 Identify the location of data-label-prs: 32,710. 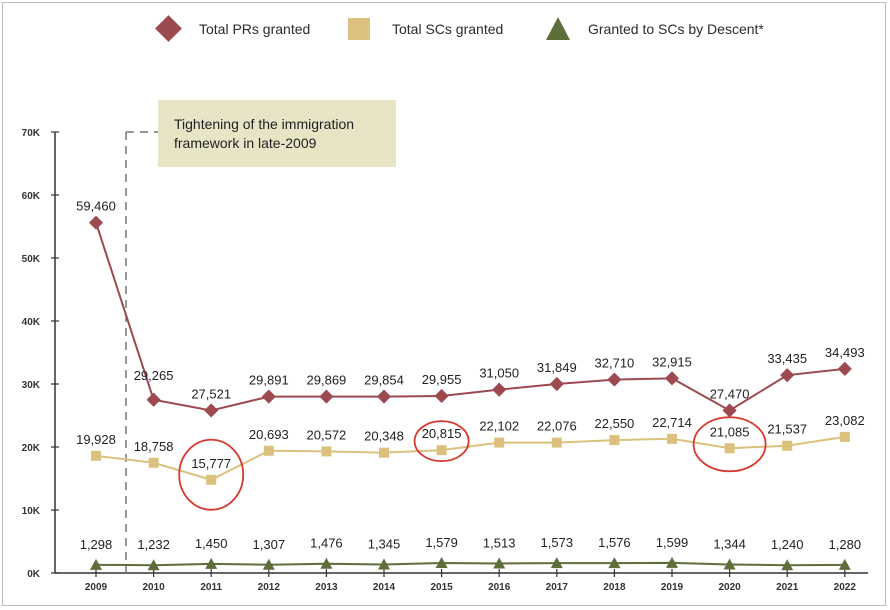
(615, 363).